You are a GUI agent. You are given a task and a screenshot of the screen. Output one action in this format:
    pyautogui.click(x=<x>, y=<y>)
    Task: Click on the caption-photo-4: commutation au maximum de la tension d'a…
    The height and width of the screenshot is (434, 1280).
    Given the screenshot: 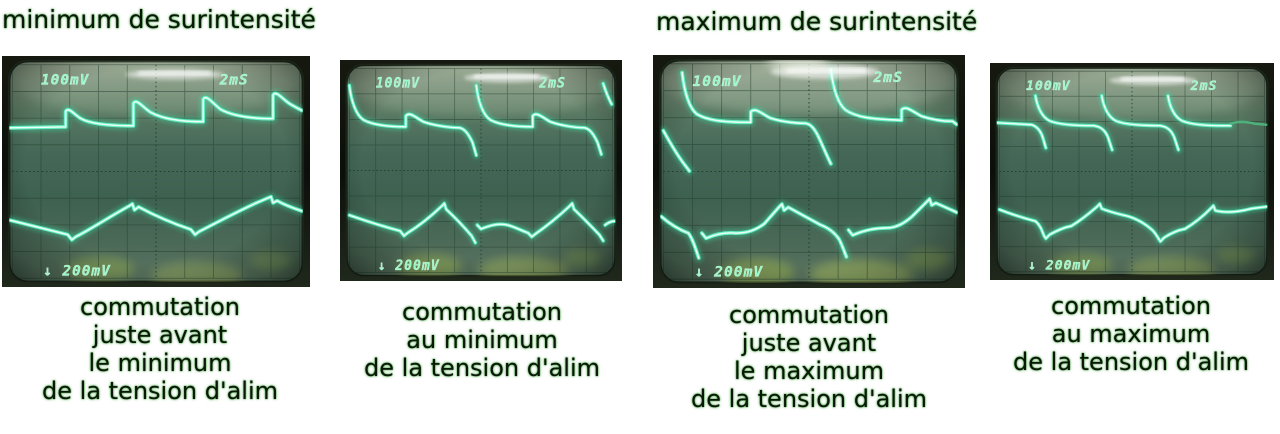 What is the action you would take?
    pyautogui.click(x=1129, y=334)
    